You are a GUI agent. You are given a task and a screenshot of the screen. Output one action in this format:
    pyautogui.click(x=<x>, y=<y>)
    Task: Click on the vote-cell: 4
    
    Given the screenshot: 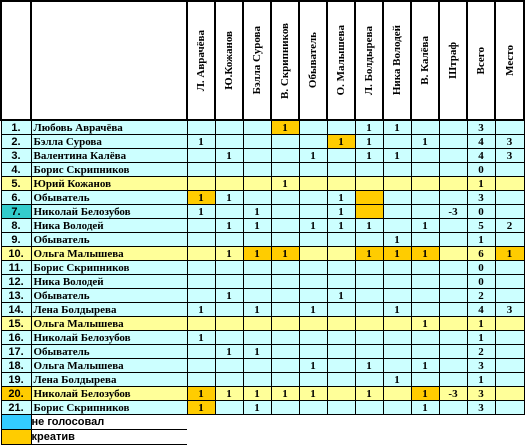 What is the action you would take?
    pyautogui.click(x=481, y=141)
    